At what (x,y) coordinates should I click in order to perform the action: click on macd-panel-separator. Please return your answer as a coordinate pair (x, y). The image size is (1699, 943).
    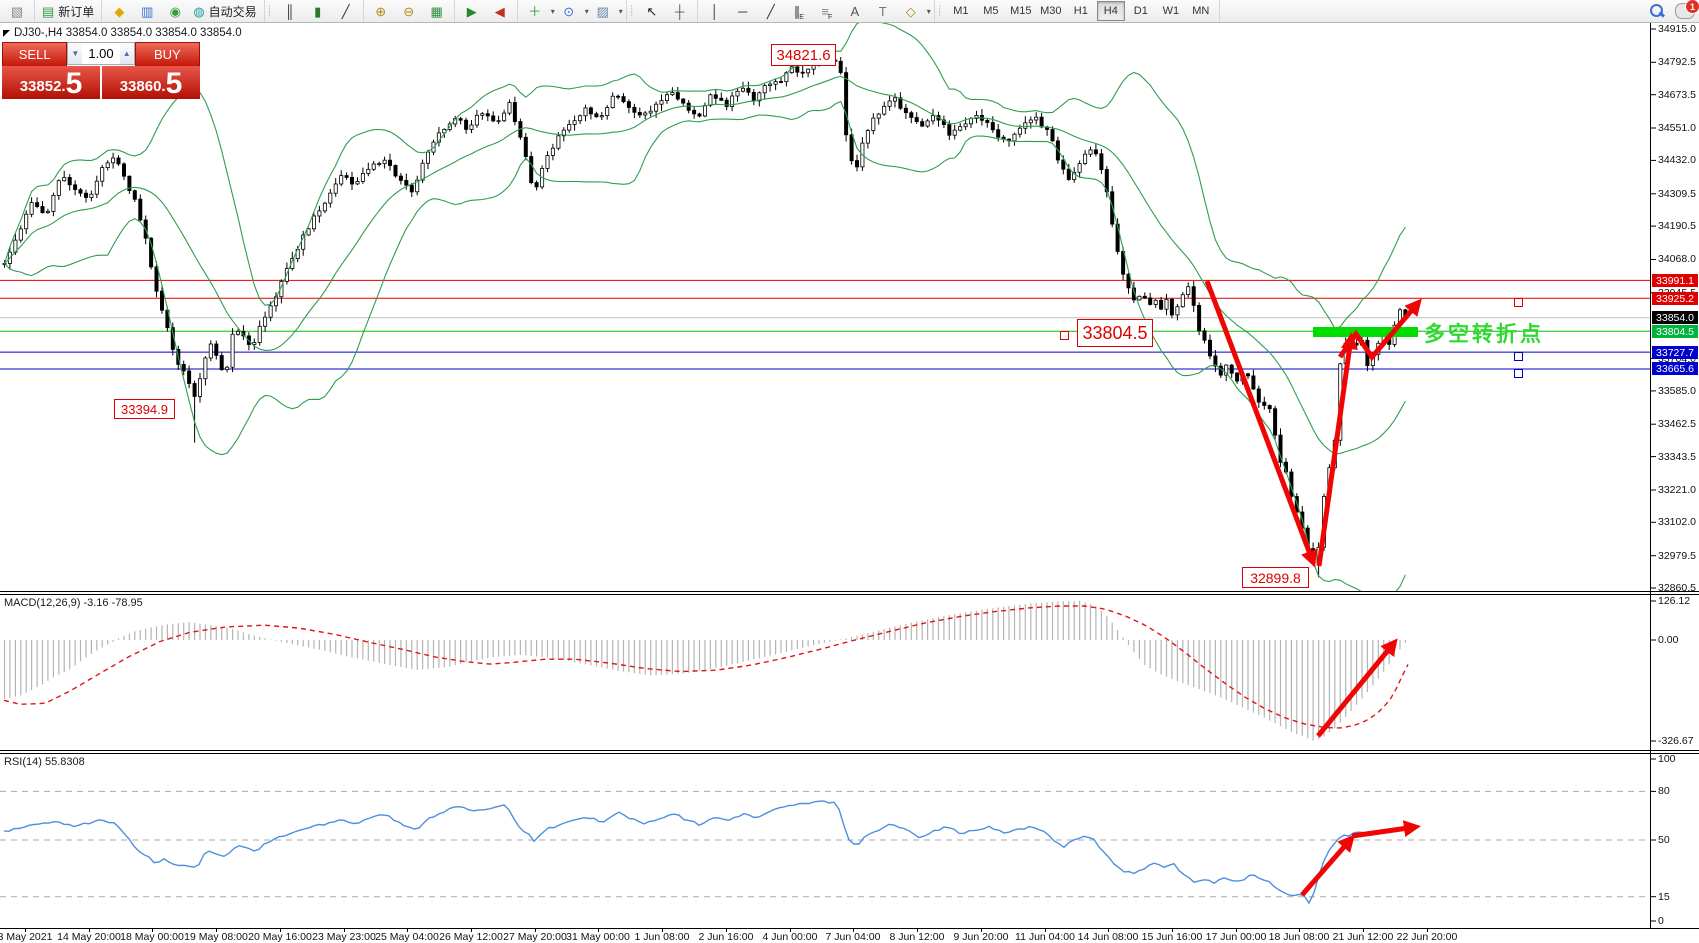
    Looking at the image, I should click on (849, 591).